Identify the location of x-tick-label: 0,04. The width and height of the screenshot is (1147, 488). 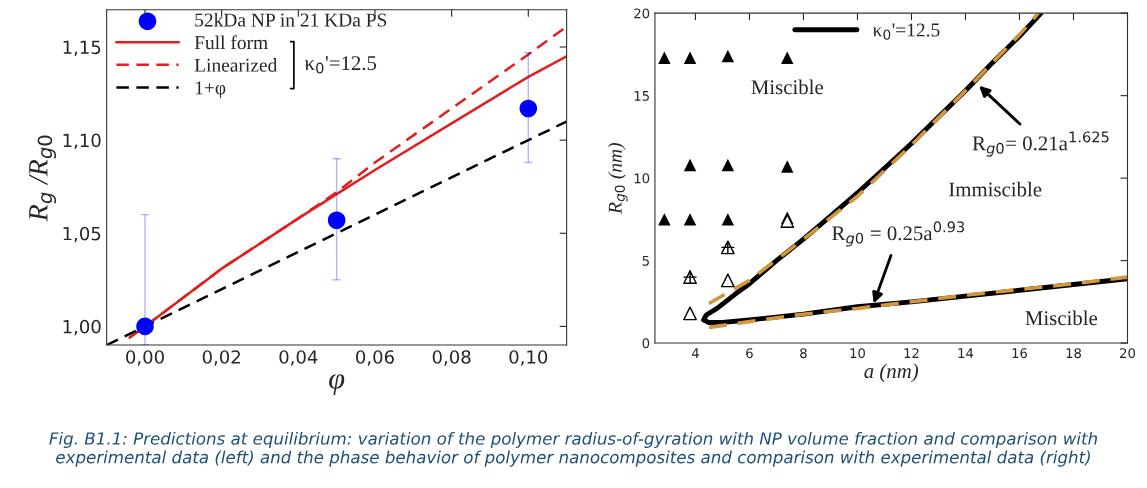
(298, 358).